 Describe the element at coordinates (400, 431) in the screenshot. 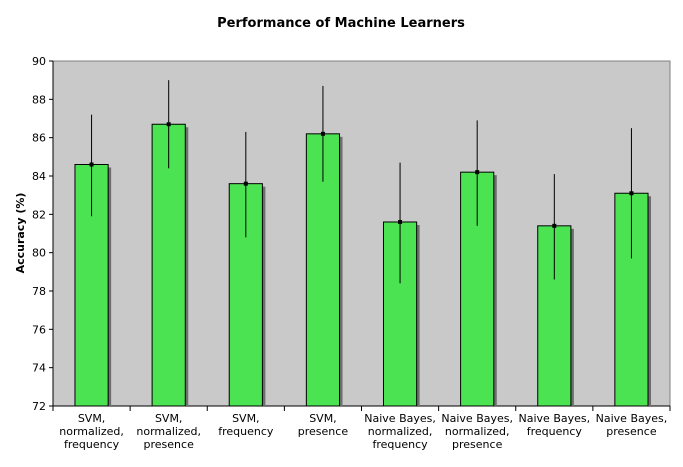

I see `category-label: Naive Bayes, normalized, frequency` at that location.